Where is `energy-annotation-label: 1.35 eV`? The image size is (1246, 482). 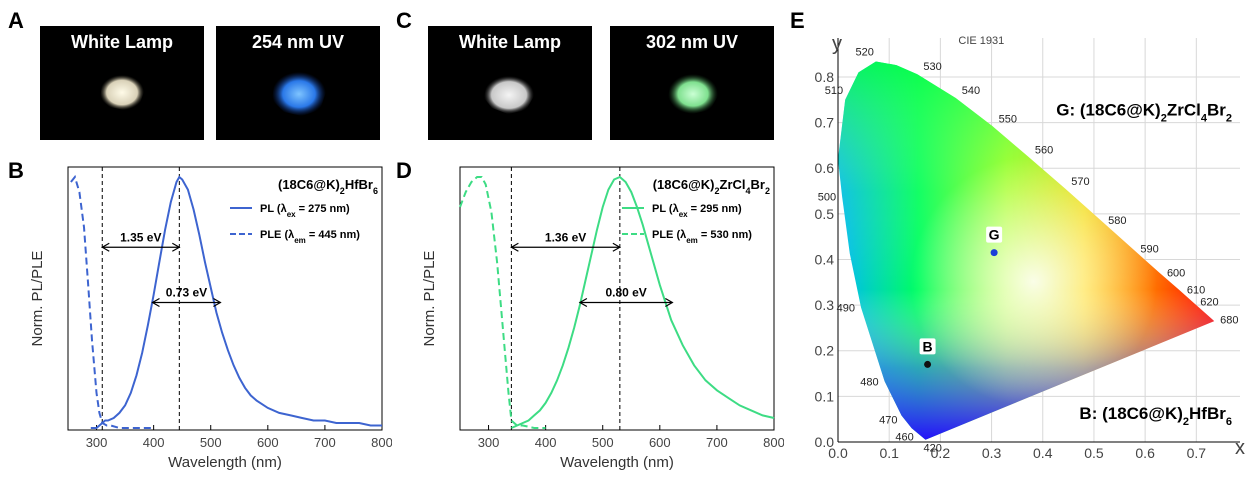
energy-annotation-label: 1.35 eV is located at coordinates (140, 237).